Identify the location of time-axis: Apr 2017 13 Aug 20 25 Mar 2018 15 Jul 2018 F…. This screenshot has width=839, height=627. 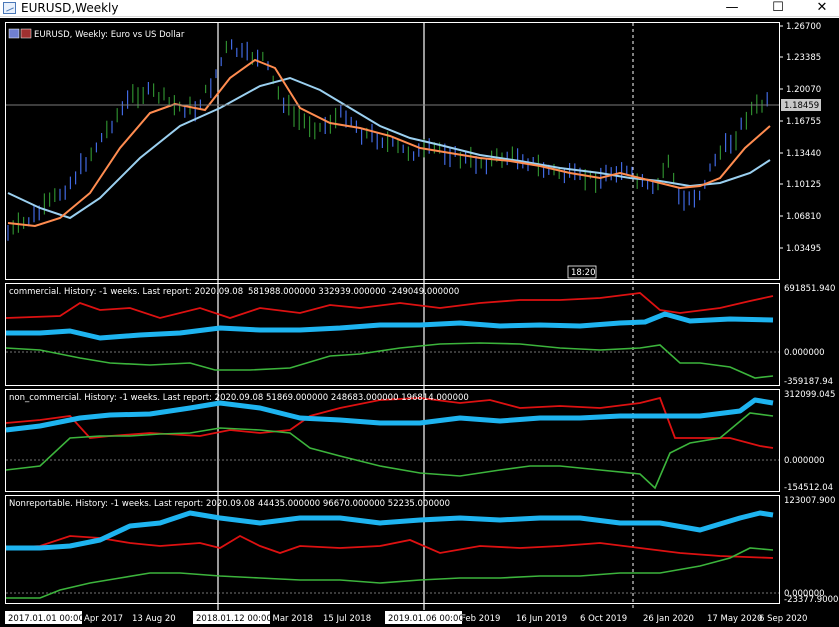
(406, 617).